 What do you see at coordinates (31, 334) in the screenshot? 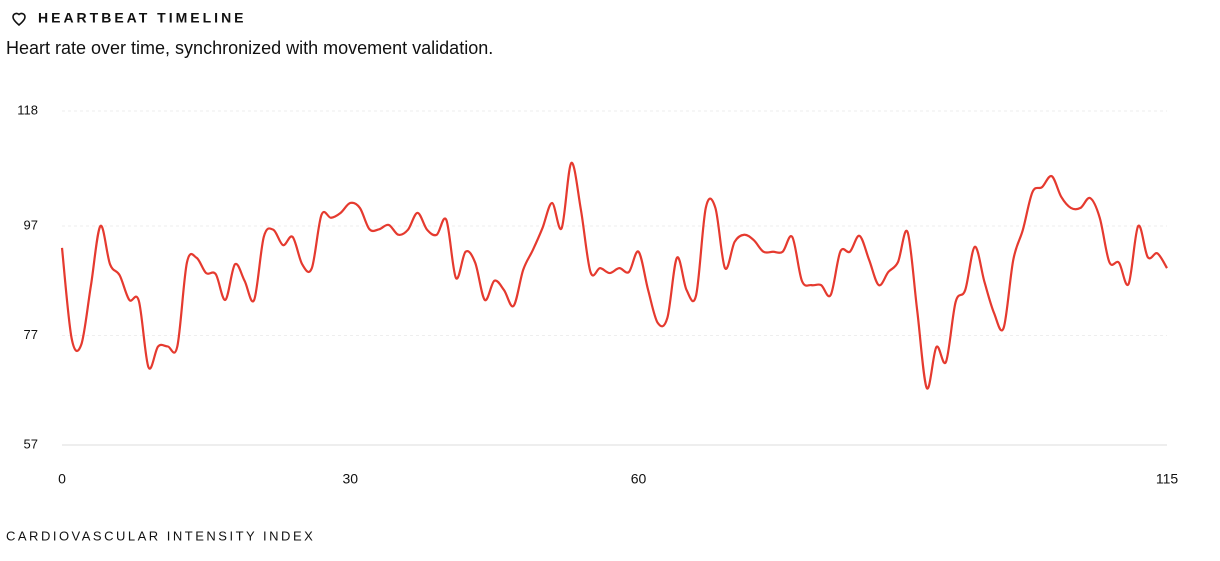
I see `y-tick-label: 77` at bounding box center [31, 334].